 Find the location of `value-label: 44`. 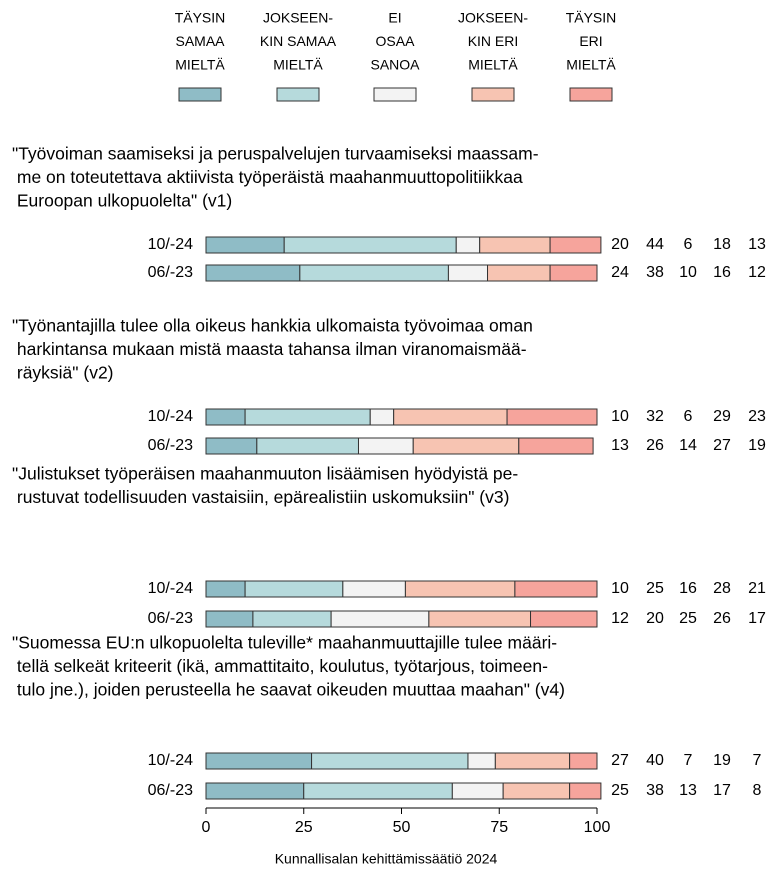

value-label: 44 is located at coordinates (655, 244).